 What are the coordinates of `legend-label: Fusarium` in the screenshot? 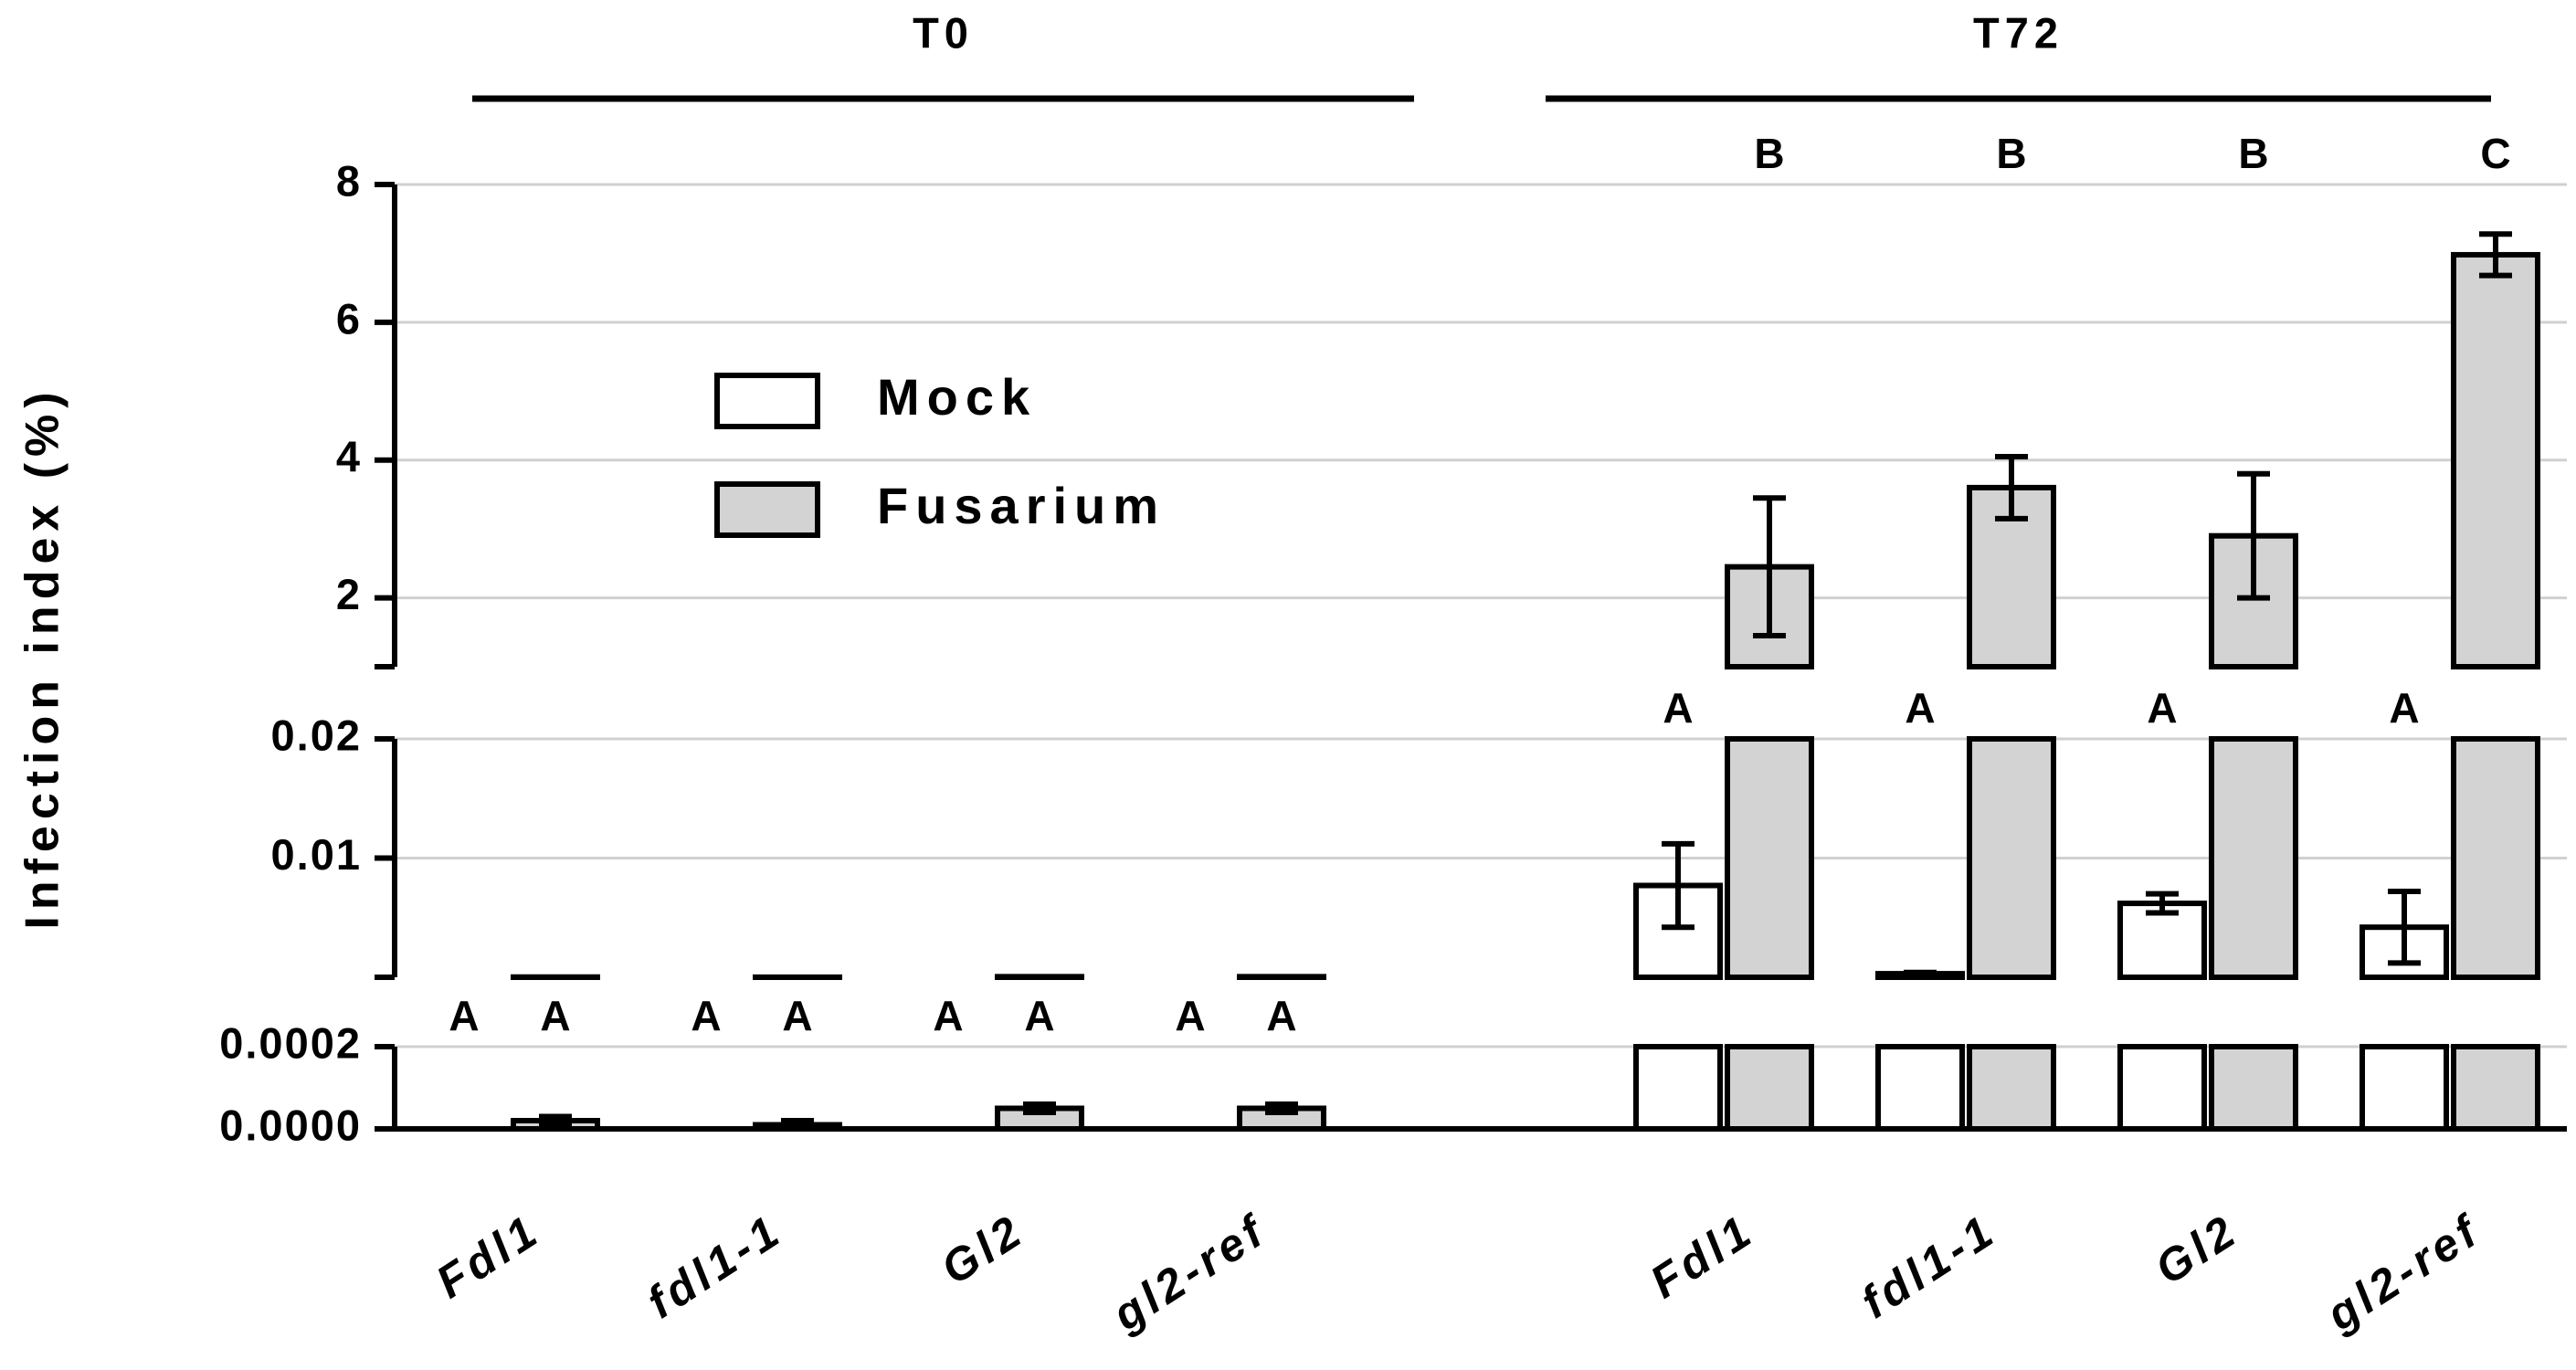 It's located at (1022, 505).